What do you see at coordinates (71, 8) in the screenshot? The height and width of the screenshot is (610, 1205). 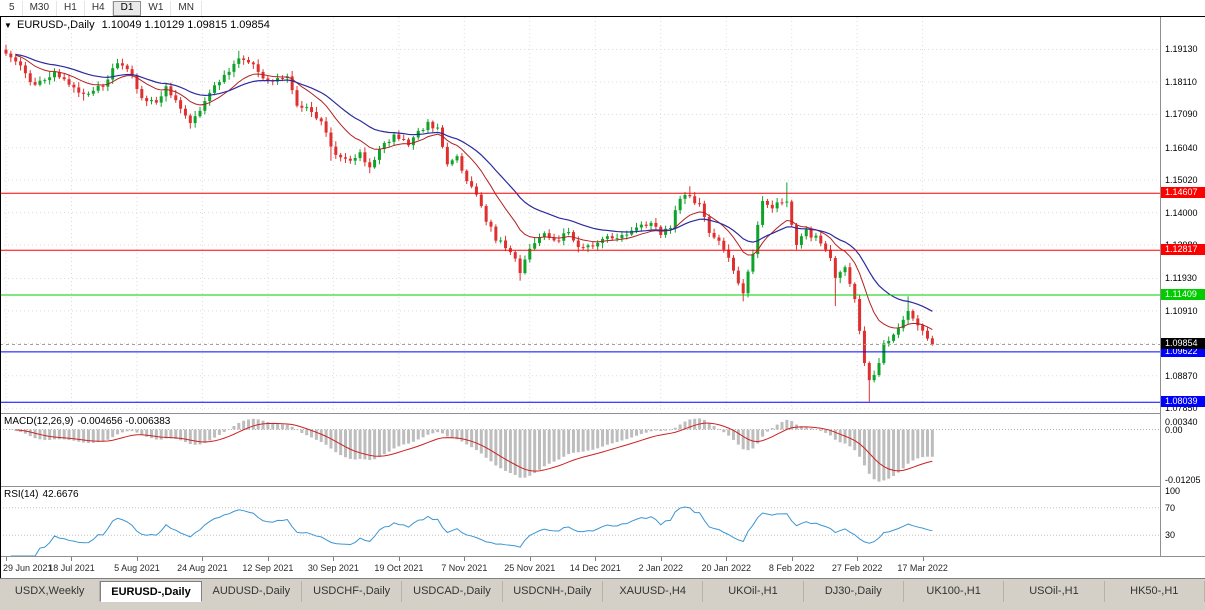 I see `timeframe-button-H1: H1` at bounding box center [71, 8].